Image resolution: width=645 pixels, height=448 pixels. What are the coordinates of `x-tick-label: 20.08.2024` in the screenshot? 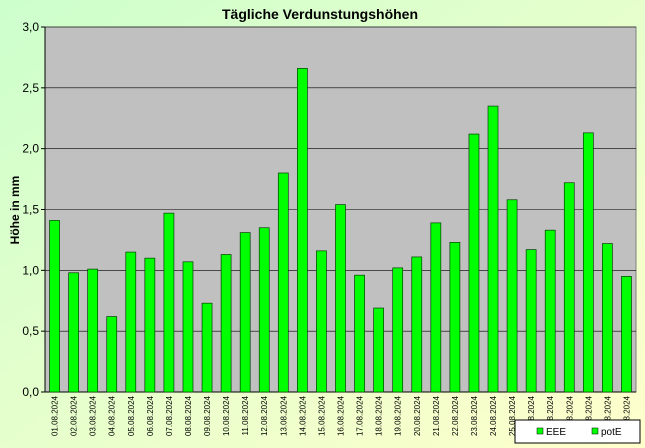 It's located at (417, 415).